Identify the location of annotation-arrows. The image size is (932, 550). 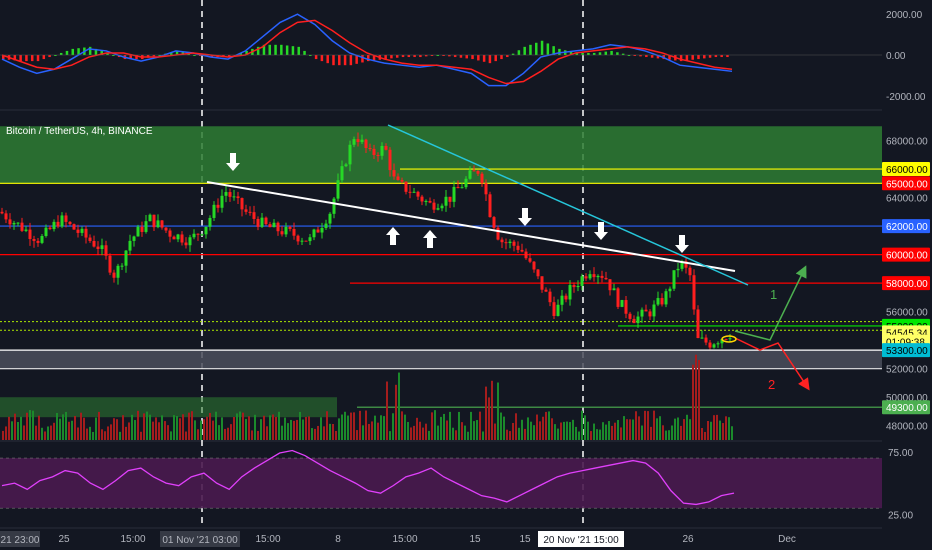
(457, 203).